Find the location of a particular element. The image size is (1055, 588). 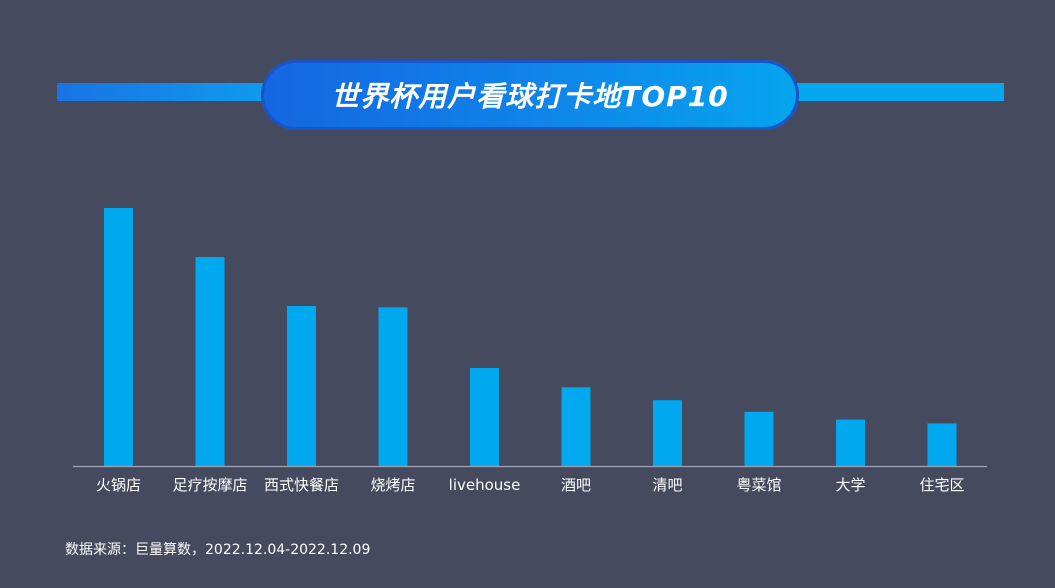

x-tick-label-2: 足疗按摩店 is located at coordinates (209, 485).